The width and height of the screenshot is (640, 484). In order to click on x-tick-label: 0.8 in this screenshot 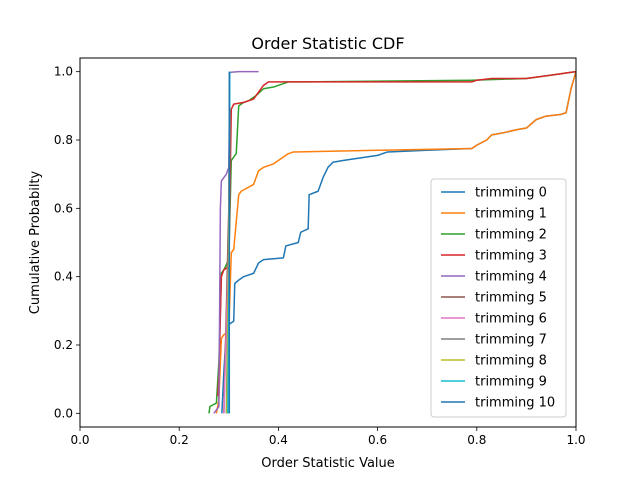, I will do `click(476, 440)`.